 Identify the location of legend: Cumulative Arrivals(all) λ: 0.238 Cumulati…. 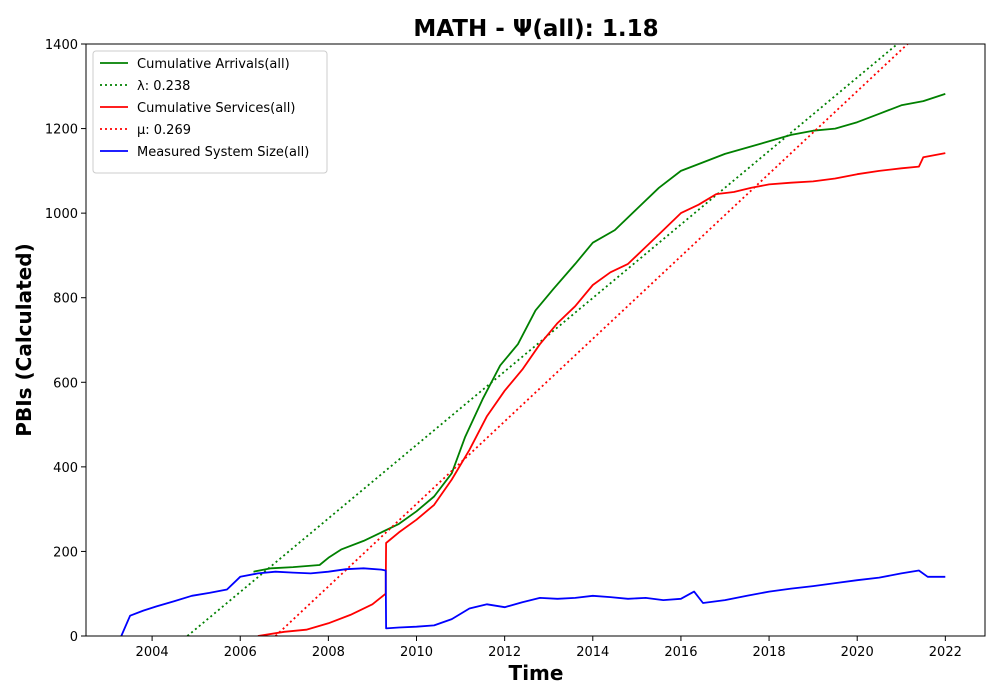
(210, 112).